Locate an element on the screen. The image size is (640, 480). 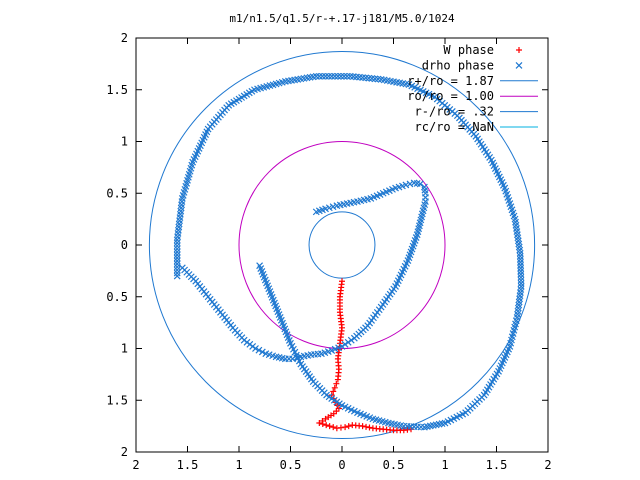
legend-label: r+/ro = 1.87 is located at coordinates (450, 81).